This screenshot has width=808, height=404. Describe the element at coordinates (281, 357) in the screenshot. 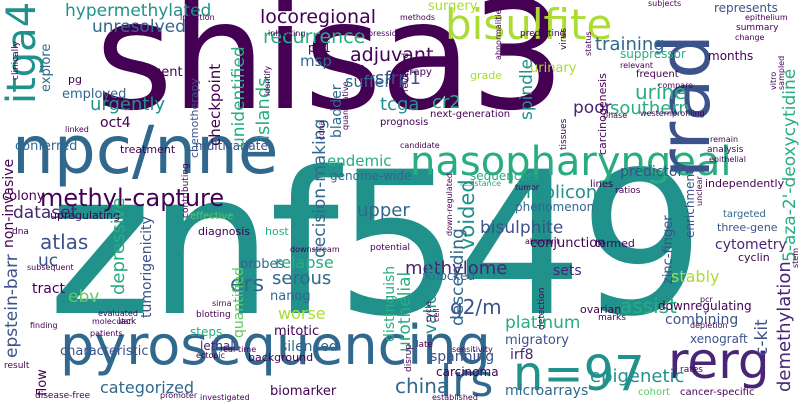

I see `word-background: background` at that location.